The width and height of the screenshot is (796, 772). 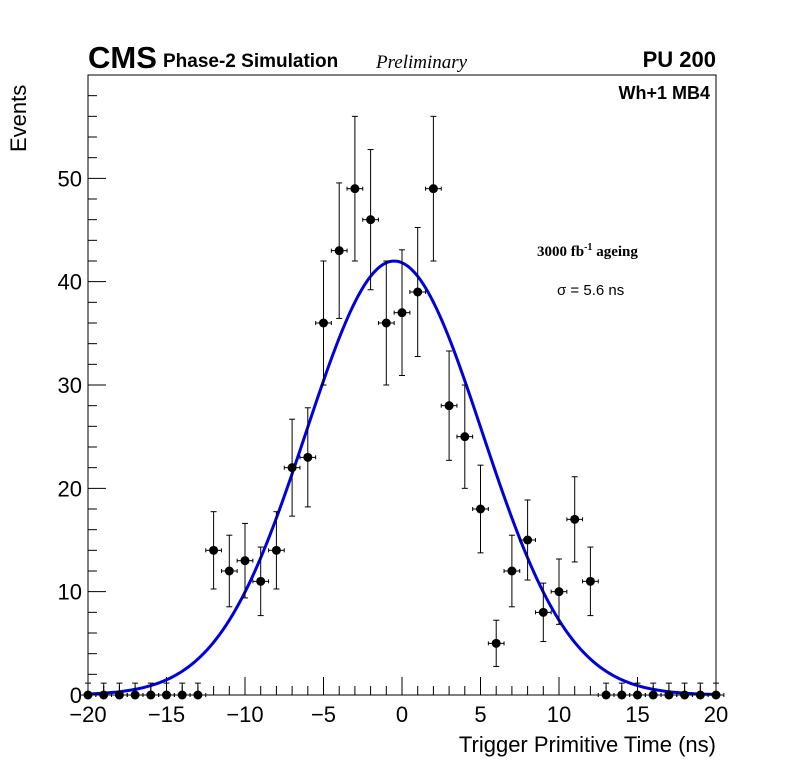 What do you see at coordinates (18, 118) in the screenshot?
I see `y-axis-label: Events` at bounding box center [18, 118].